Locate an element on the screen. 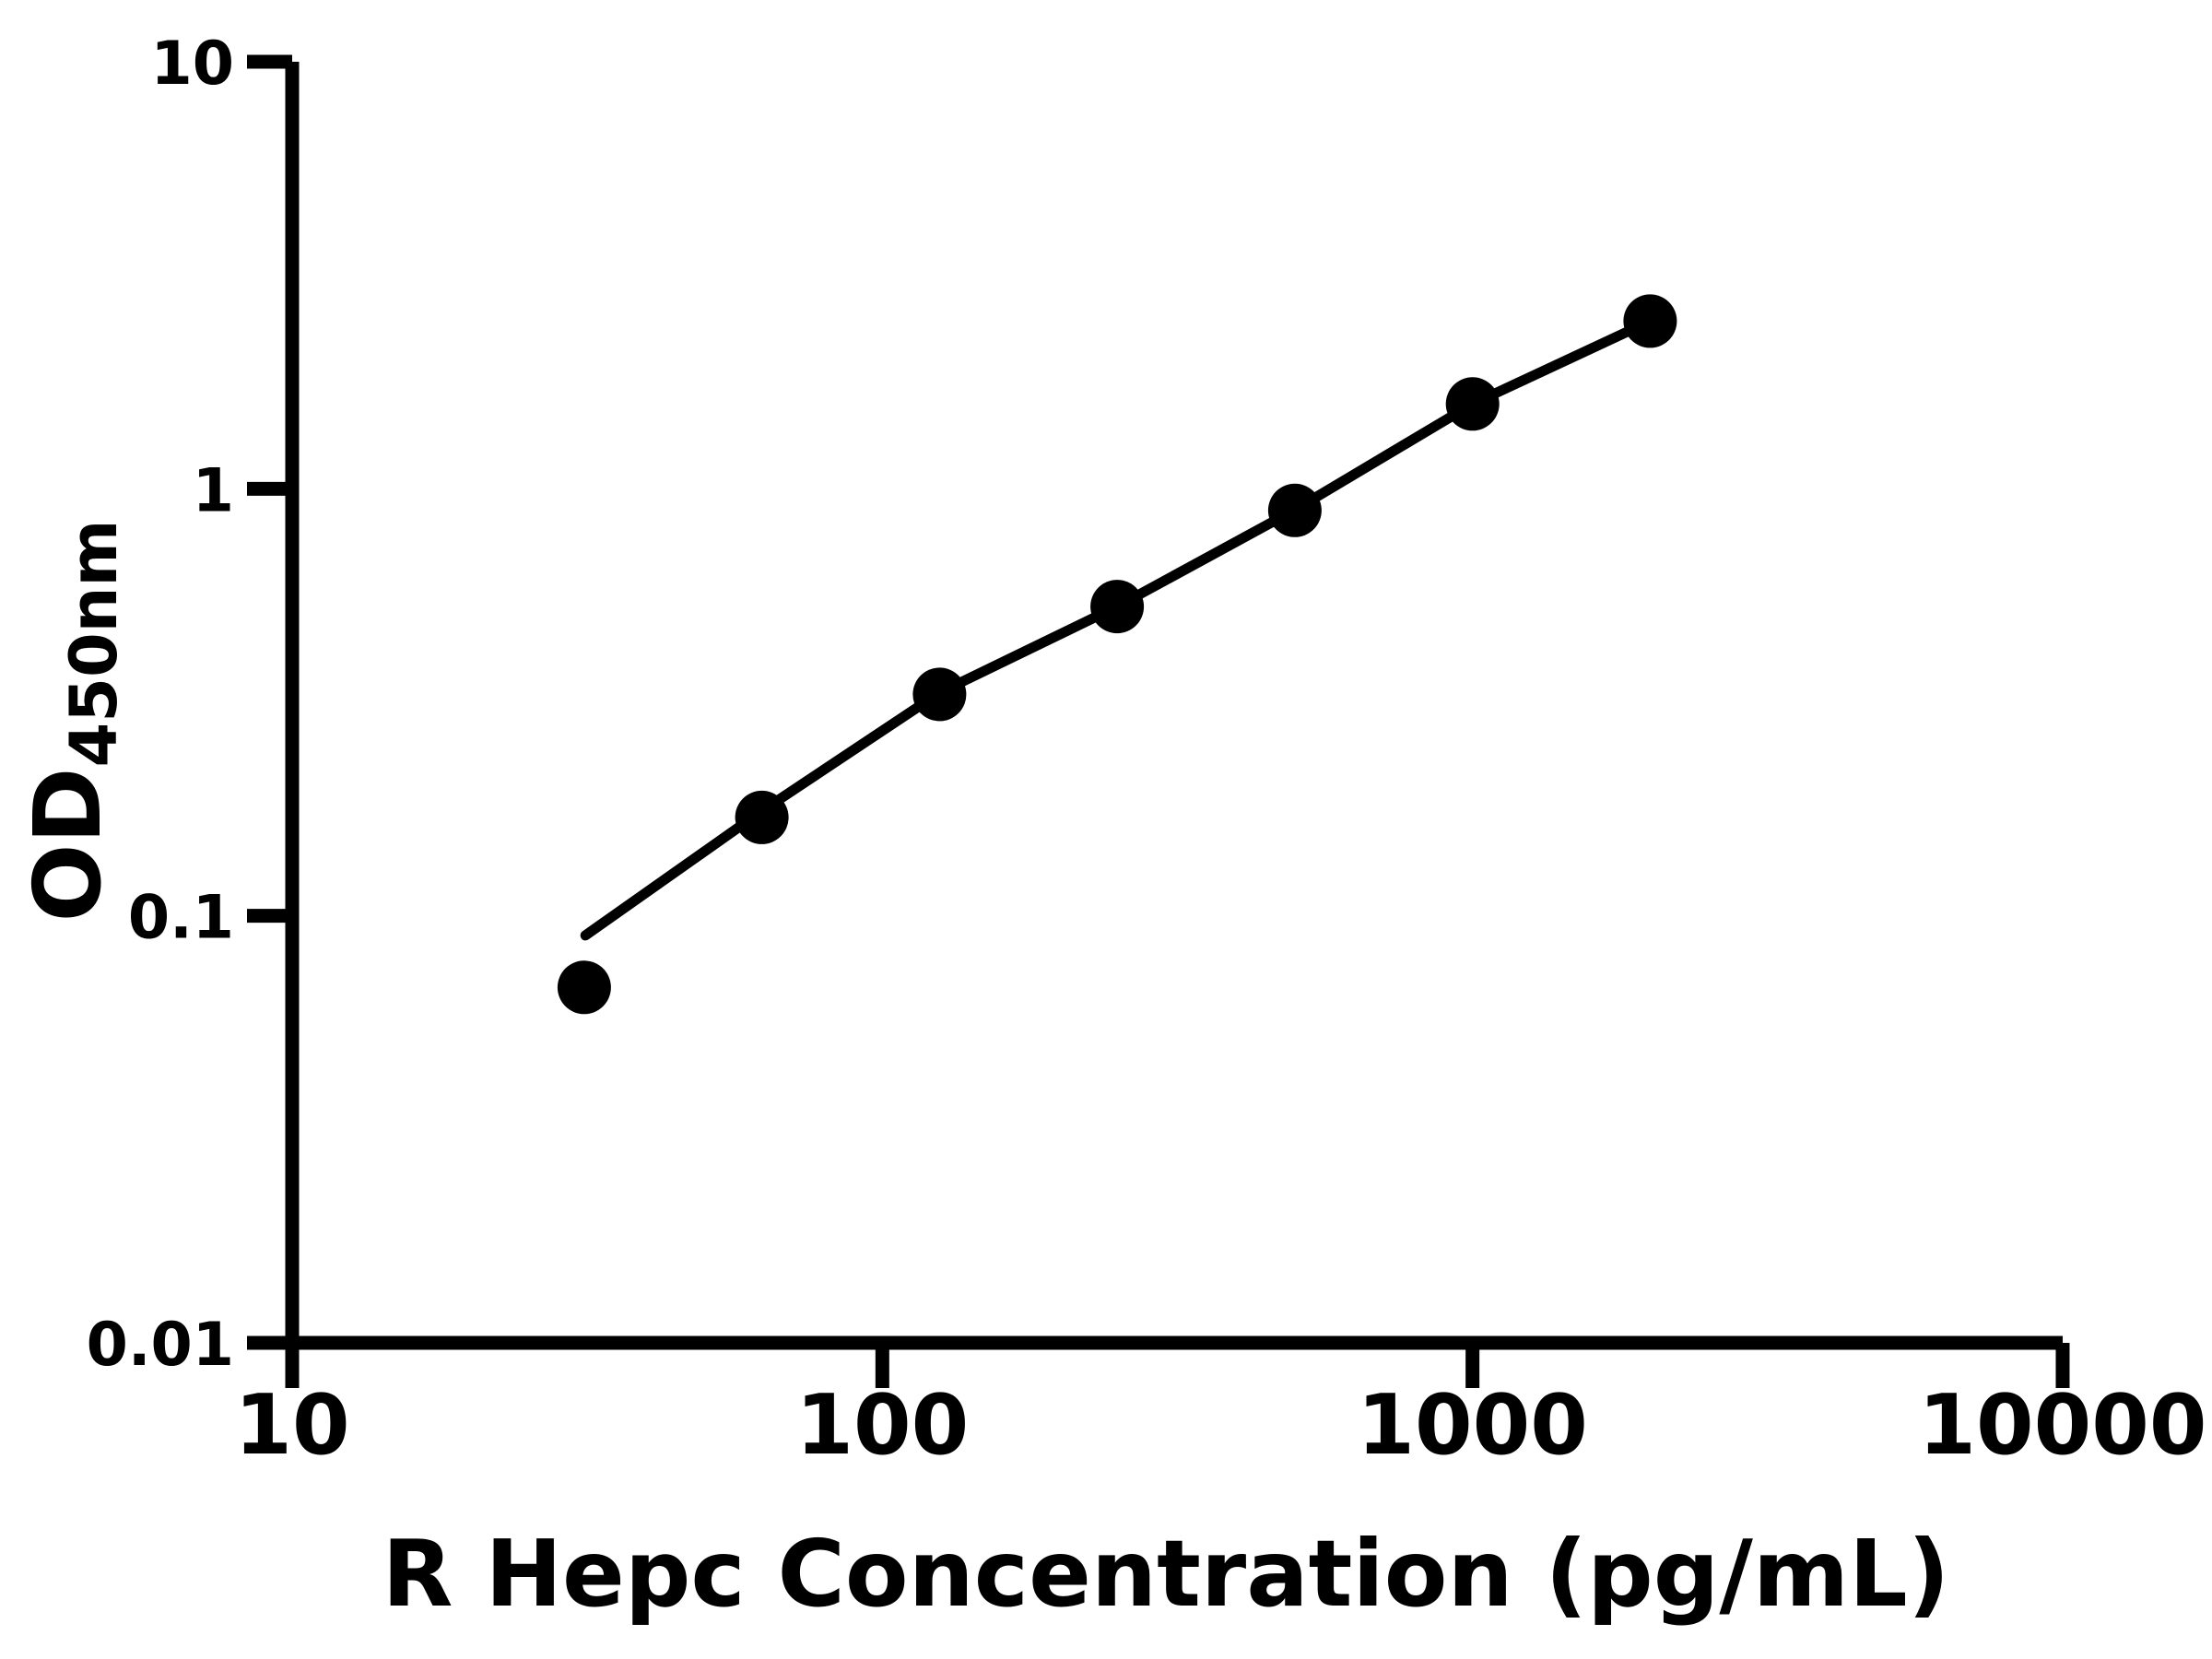 This screenshot has width=2212, height=1659. data-point-31.25 is located at coordinates (584, 987).